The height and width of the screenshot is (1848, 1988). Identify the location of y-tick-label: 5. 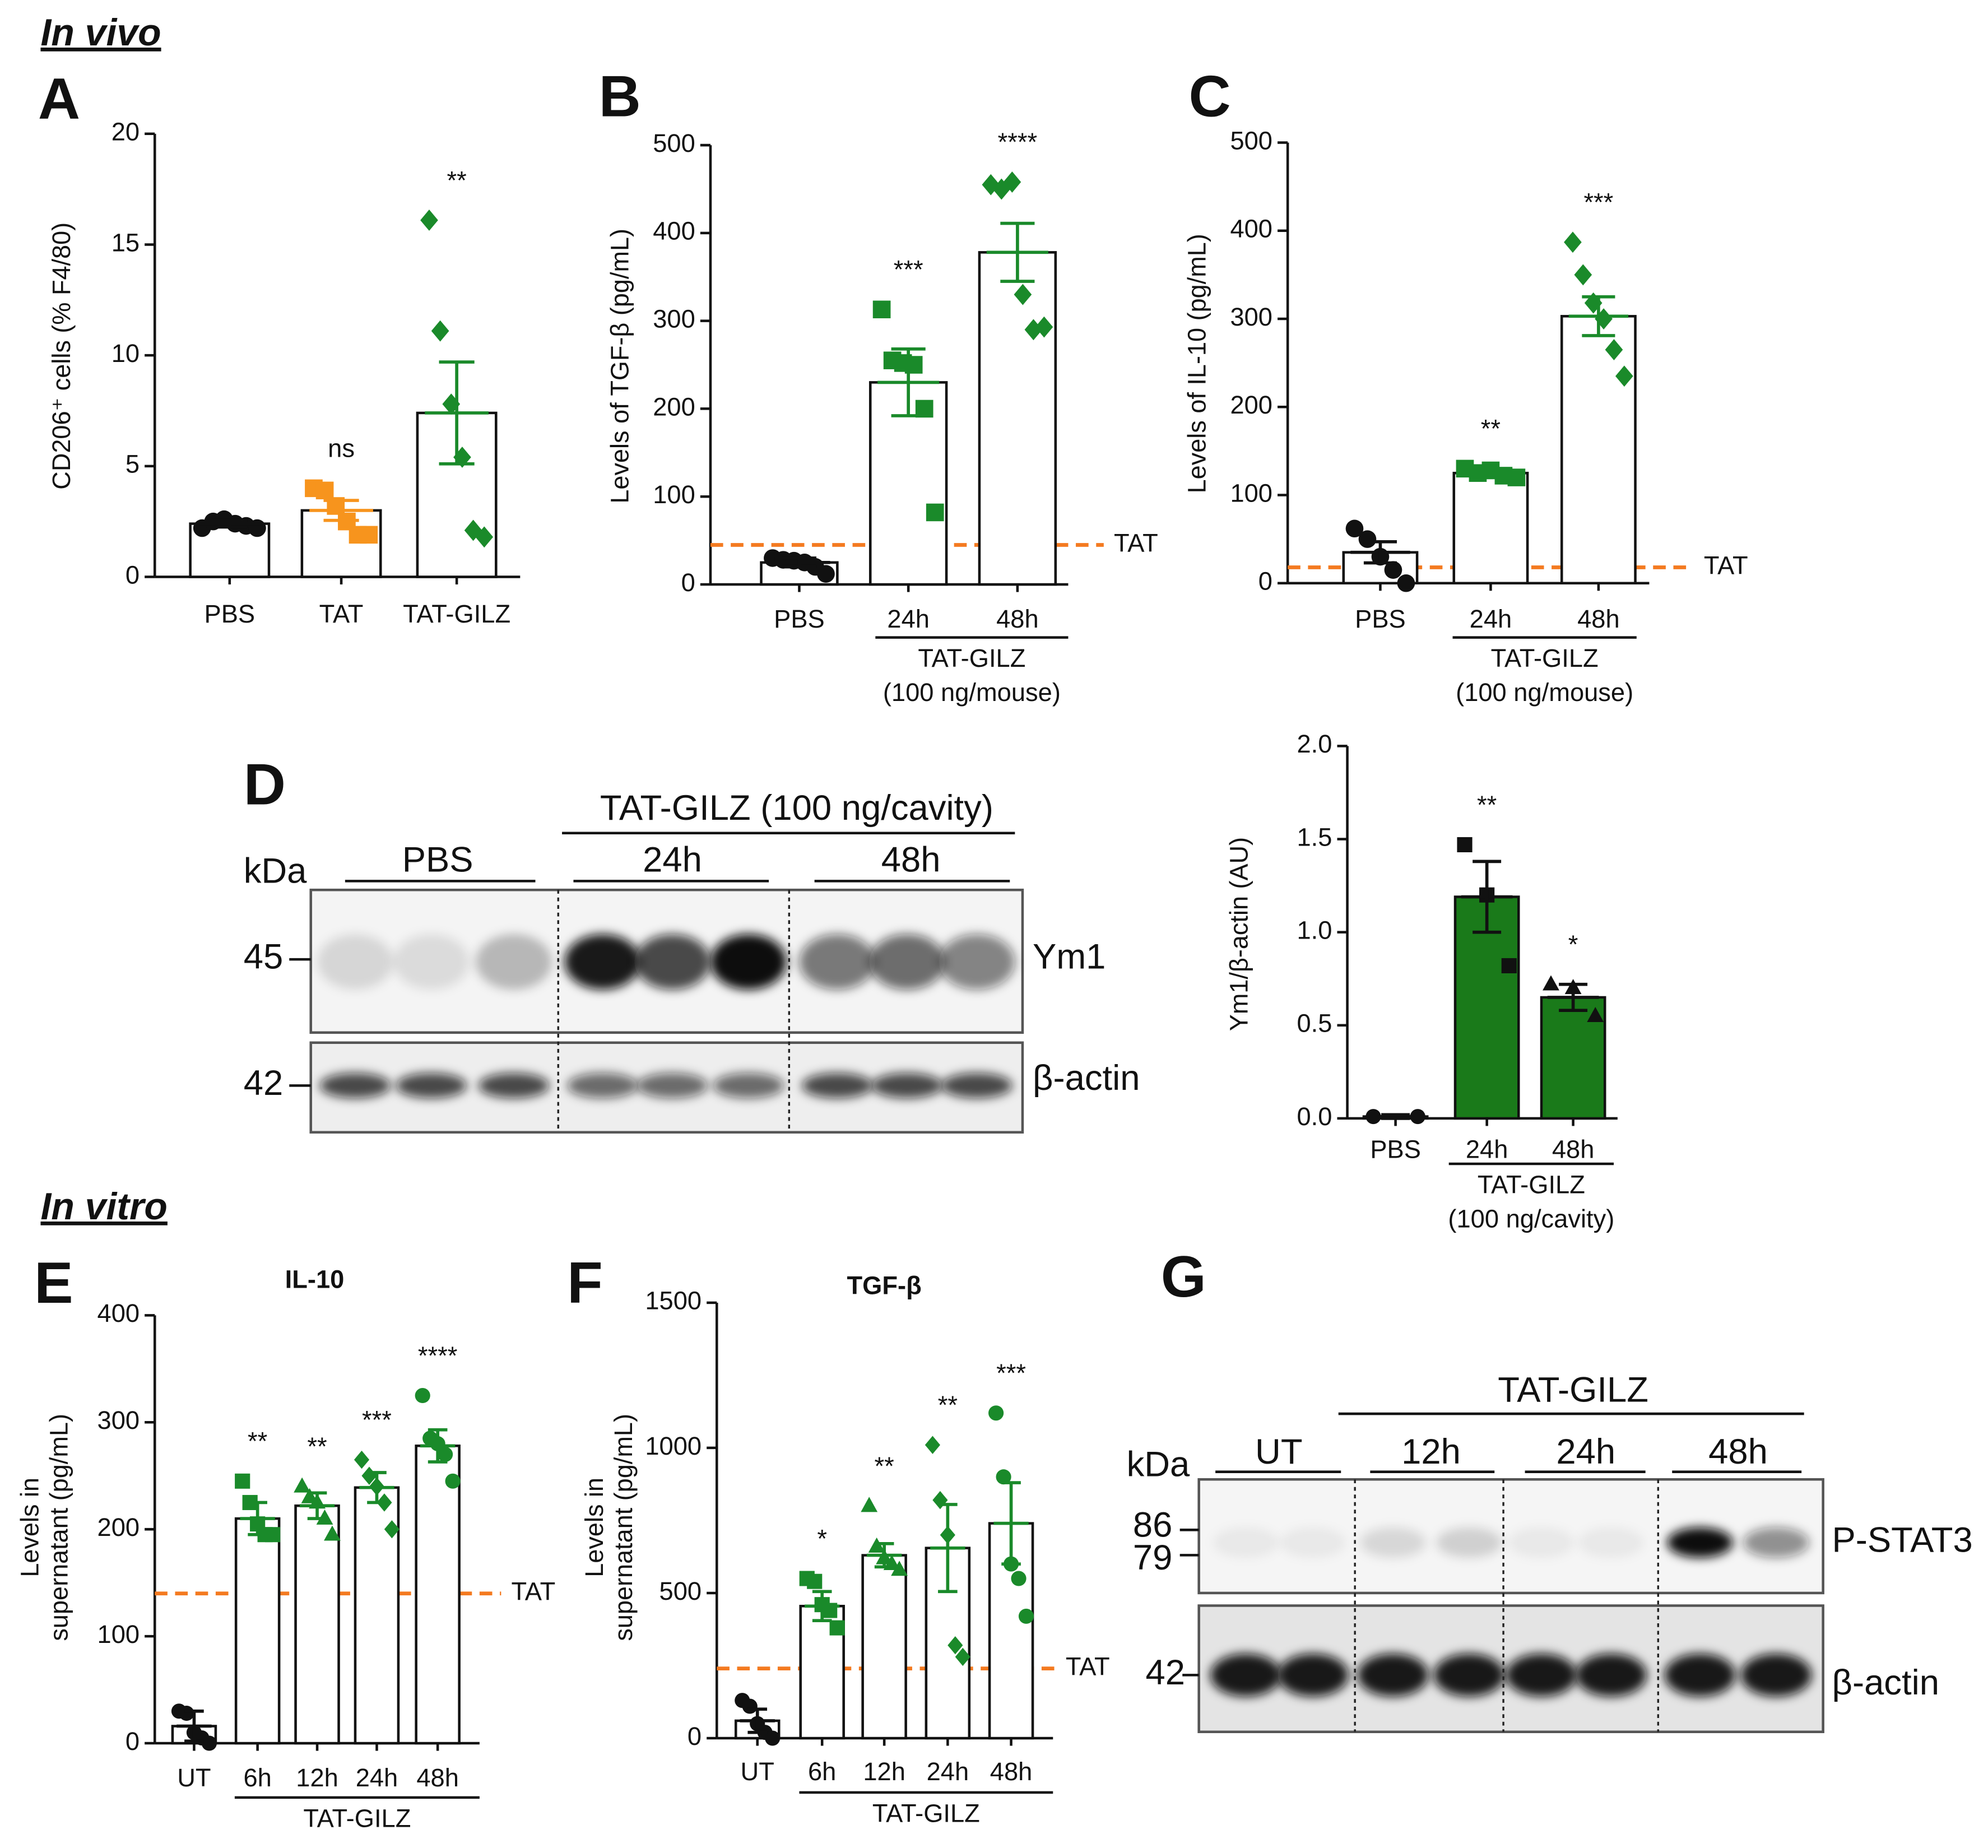
(133, 464).